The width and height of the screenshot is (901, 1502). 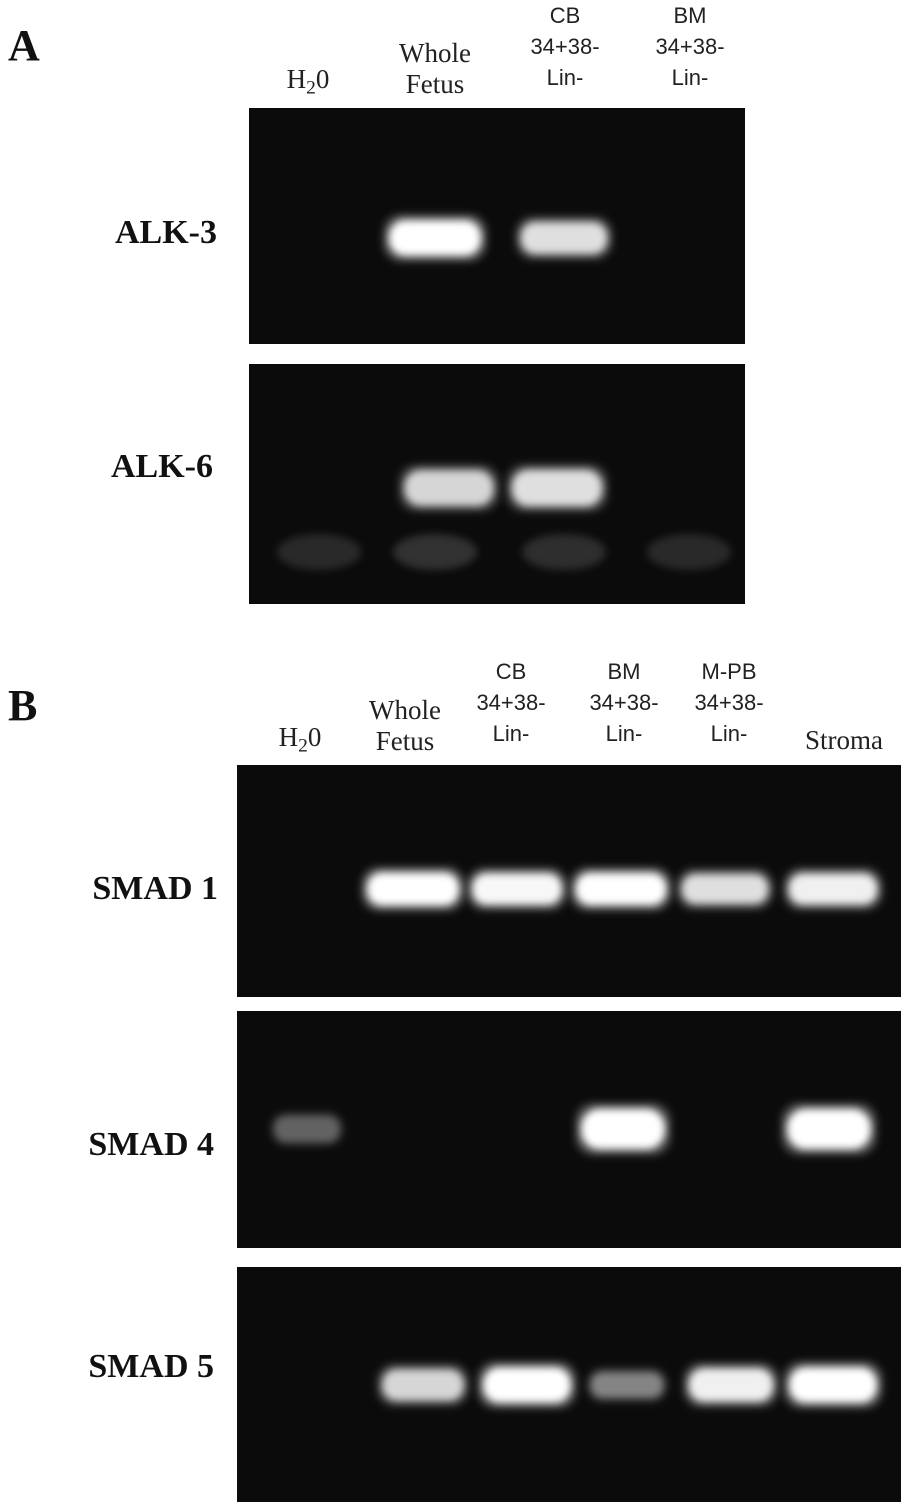 I want to click on gel-smad-1-image, so click(x=622, y=889).